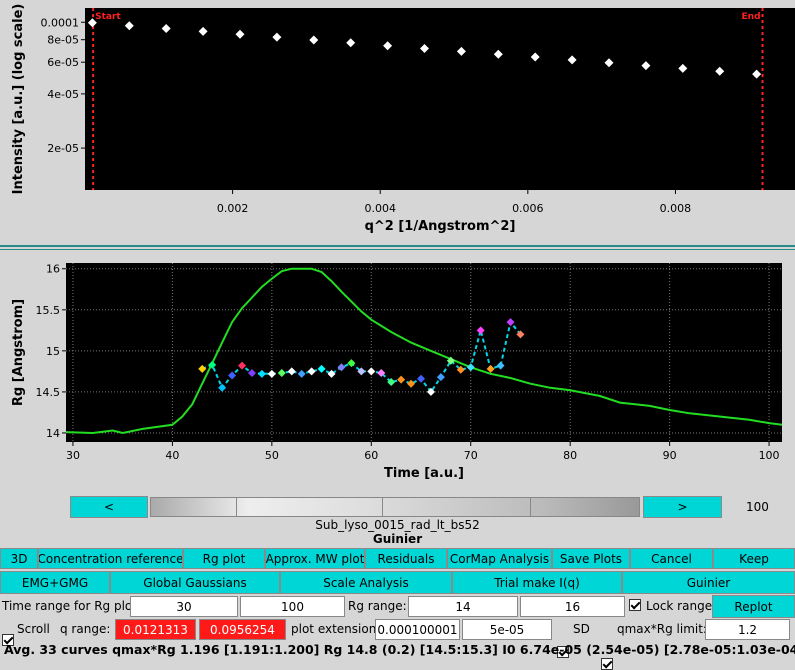 The image size is (795, 670). What do you see at coordinates (18, 99) in the screenshot?
I see `y-axis-label: Intensity [a.u.] (log scale)` at bounding box center [18, 99].